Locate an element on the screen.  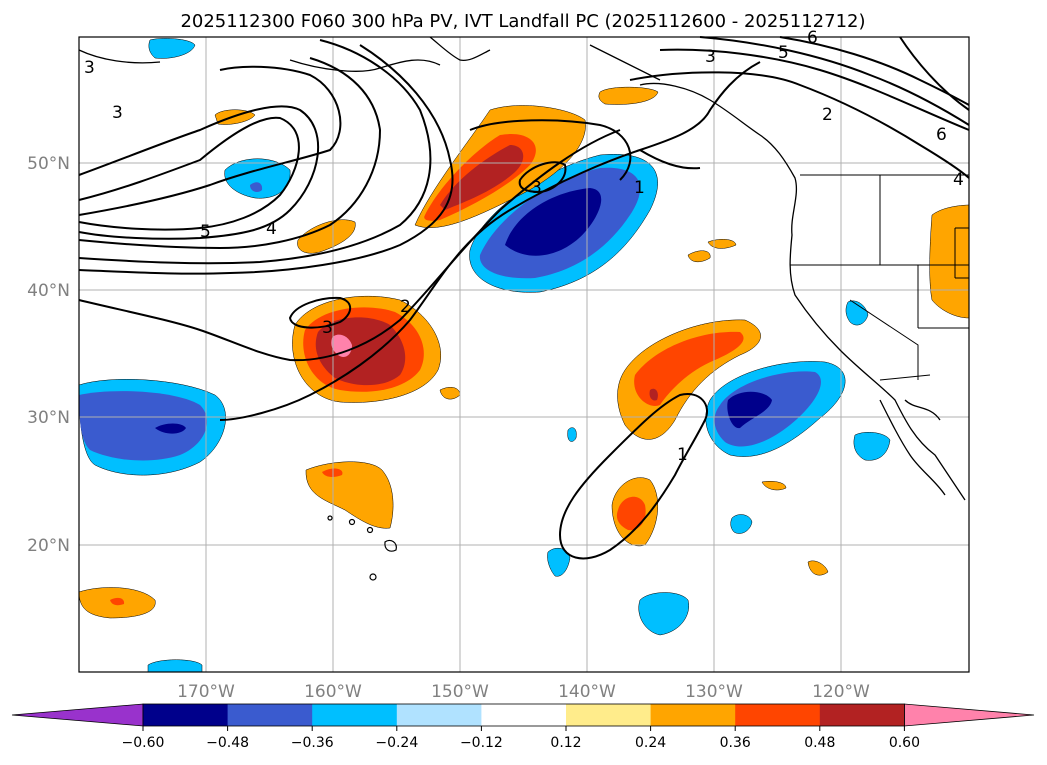
colorbar-tick-label: 0.36 is located at coordinates (735, 743).